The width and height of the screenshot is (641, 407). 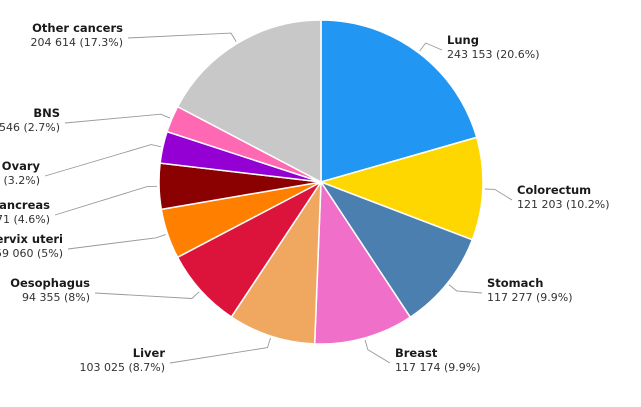 I want to click on slice-value-lung: 243 153 (20.6%), so click(x=493, y=54).